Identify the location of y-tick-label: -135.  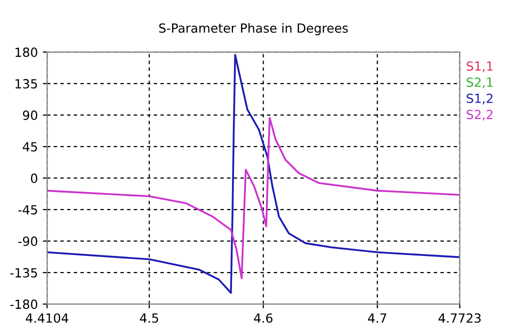
(23, 273).